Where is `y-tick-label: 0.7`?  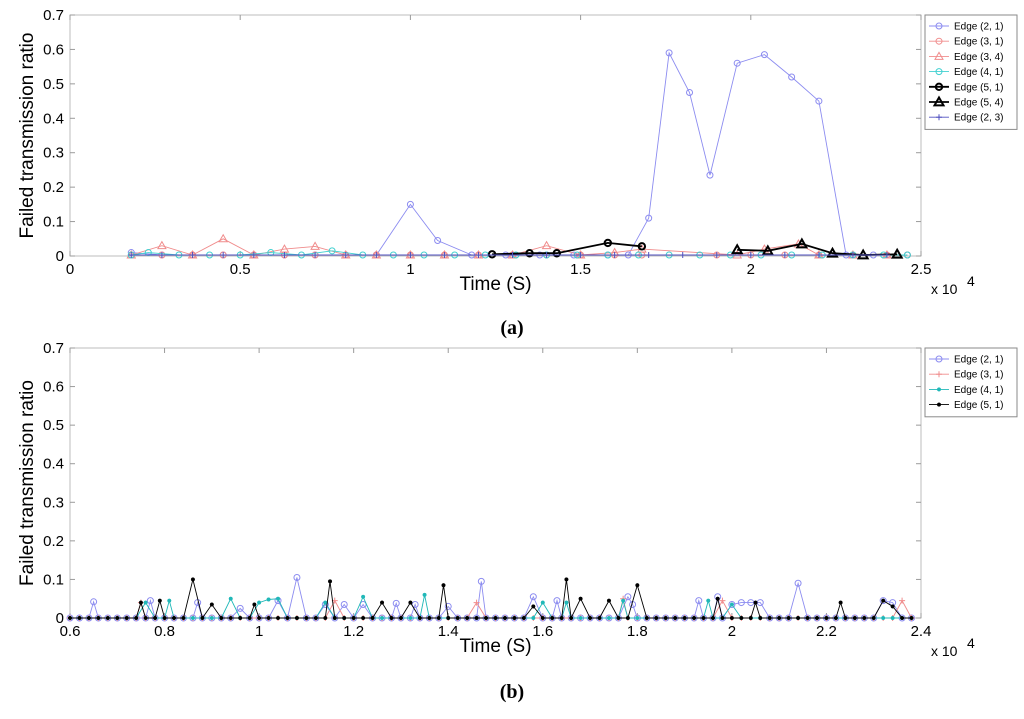 y-tick-label: 0.7 is located at coordinates (53, 15).